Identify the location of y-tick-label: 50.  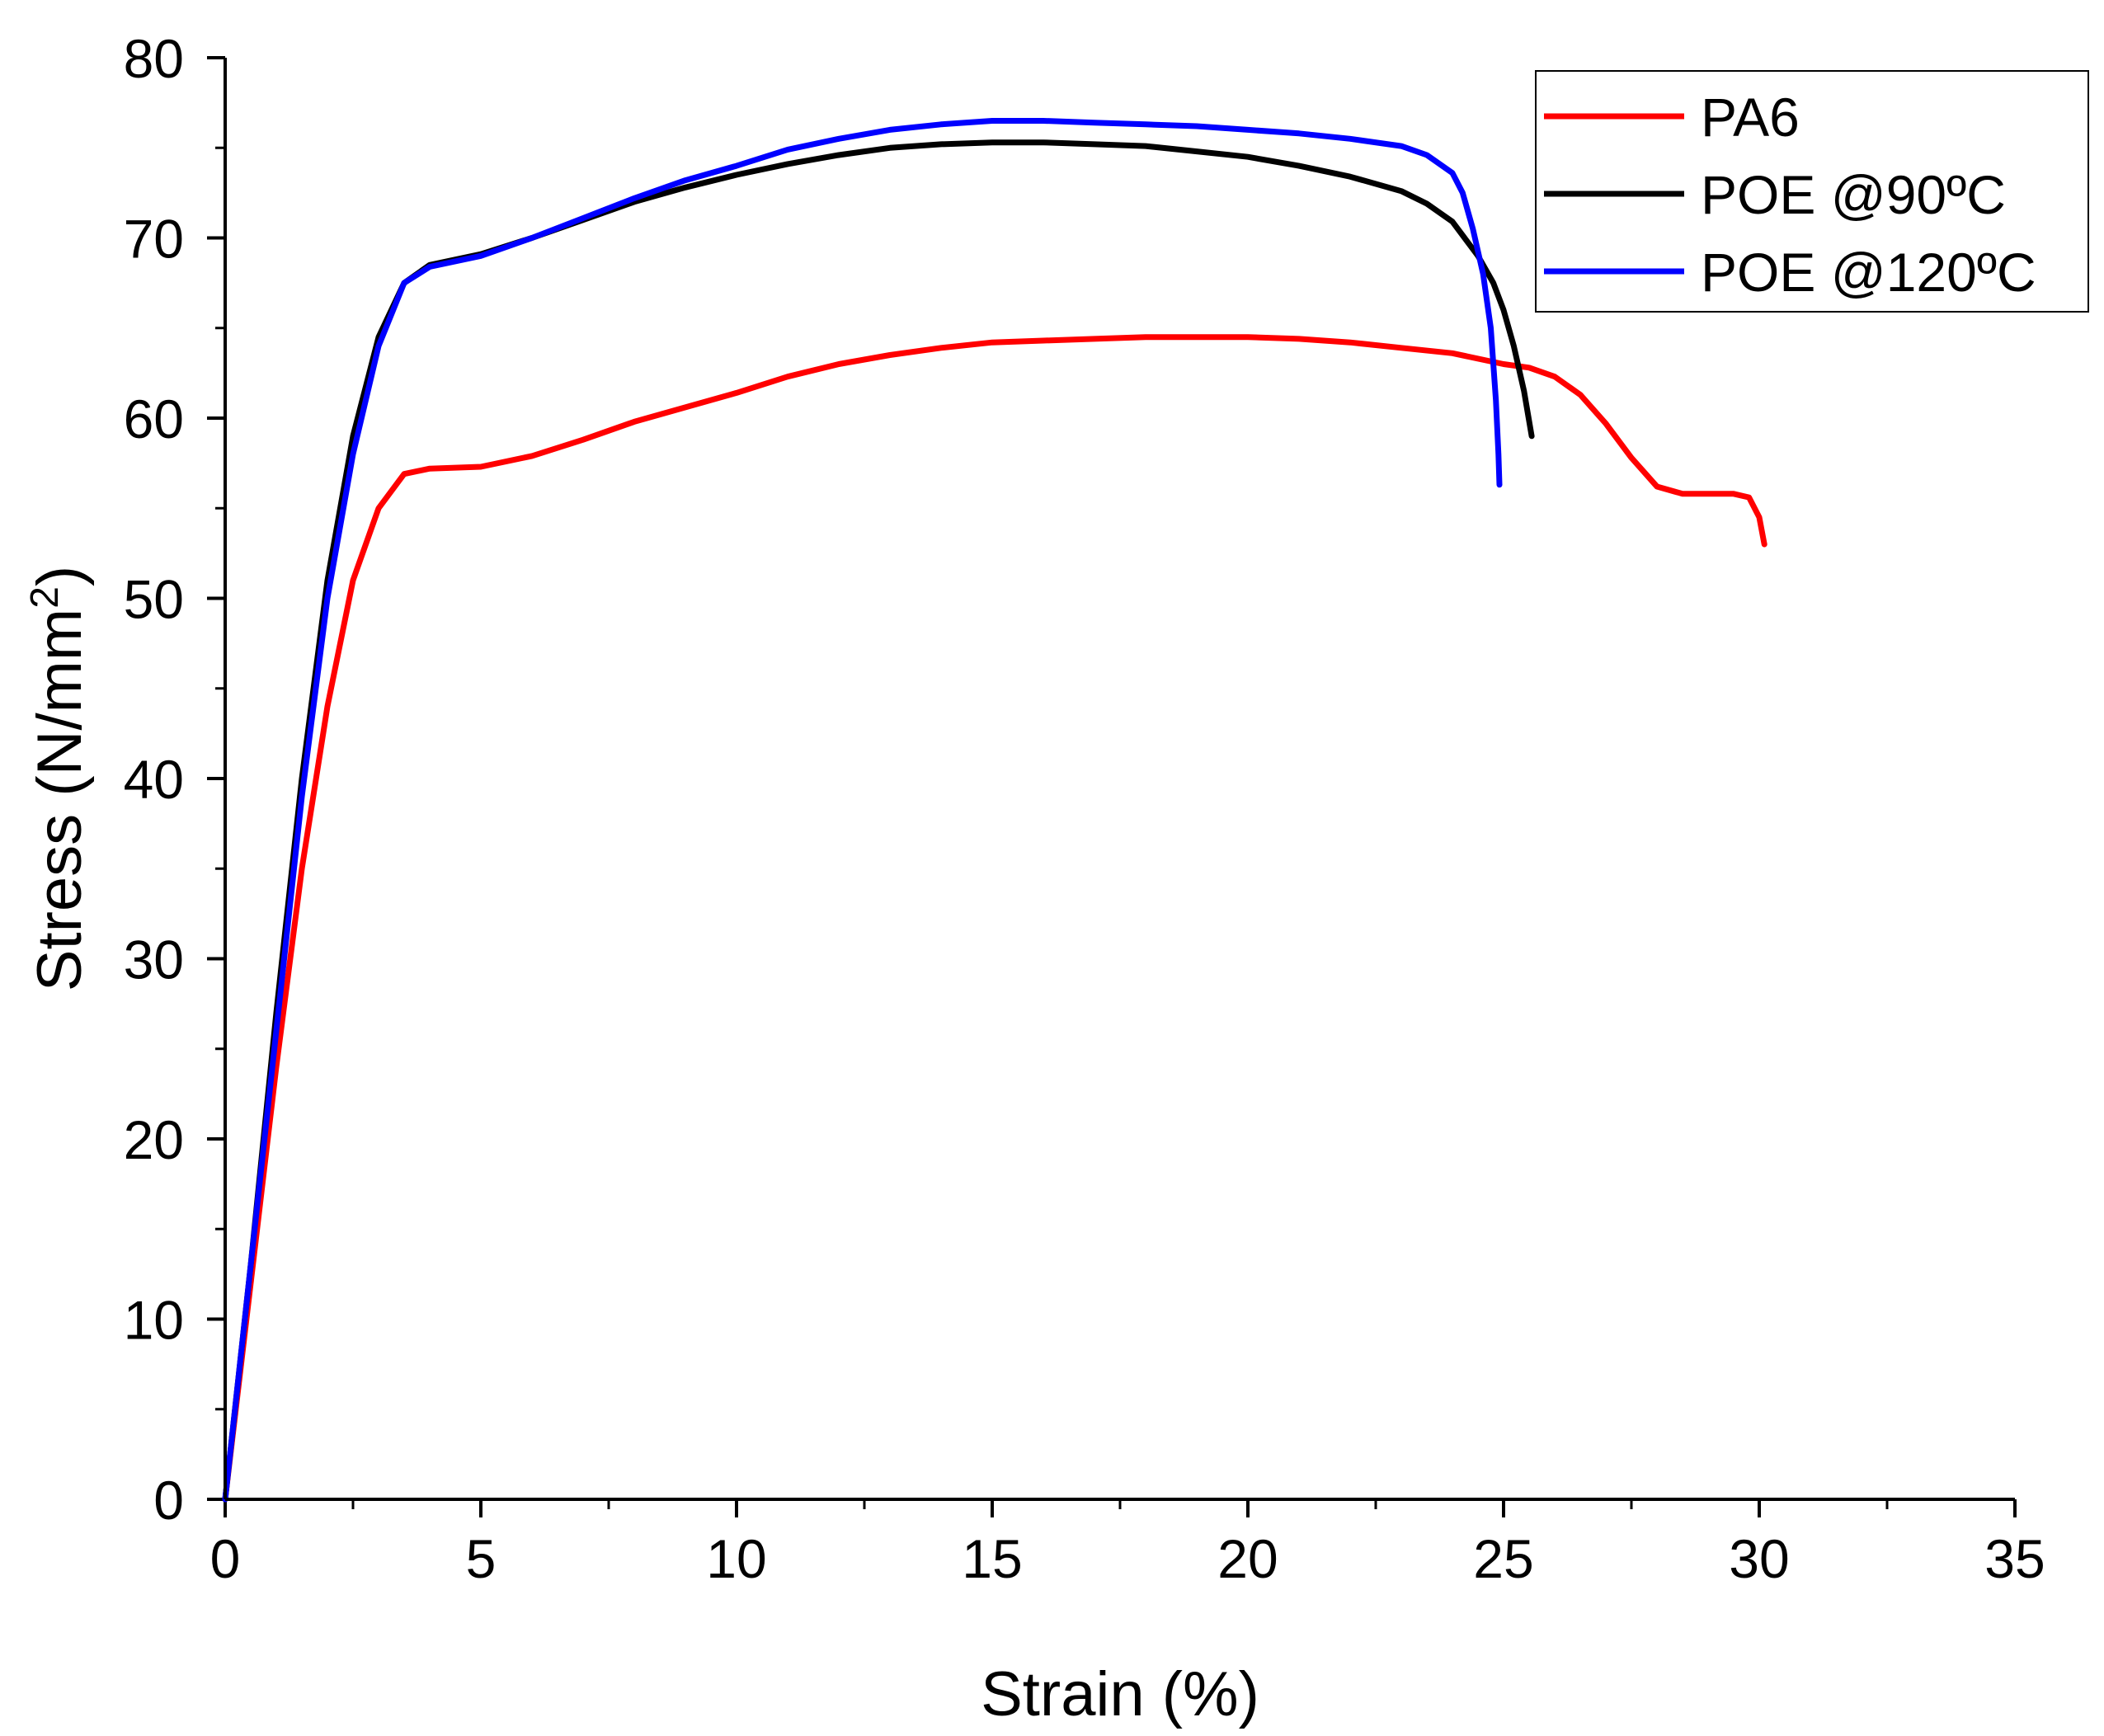
(154, 599).